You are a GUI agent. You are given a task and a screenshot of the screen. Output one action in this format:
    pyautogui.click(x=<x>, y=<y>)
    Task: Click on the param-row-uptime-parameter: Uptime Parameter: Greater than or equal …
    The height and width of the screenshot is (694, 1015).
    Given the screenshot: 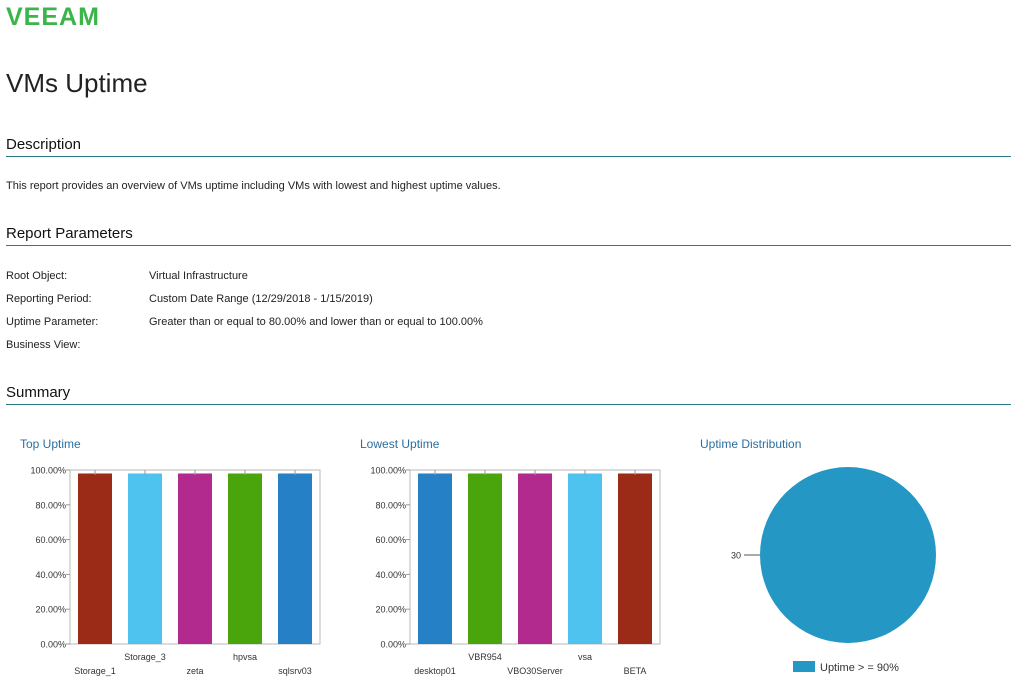 What is the action you would take?
    pyautogui.click(x=356, y=324)
    